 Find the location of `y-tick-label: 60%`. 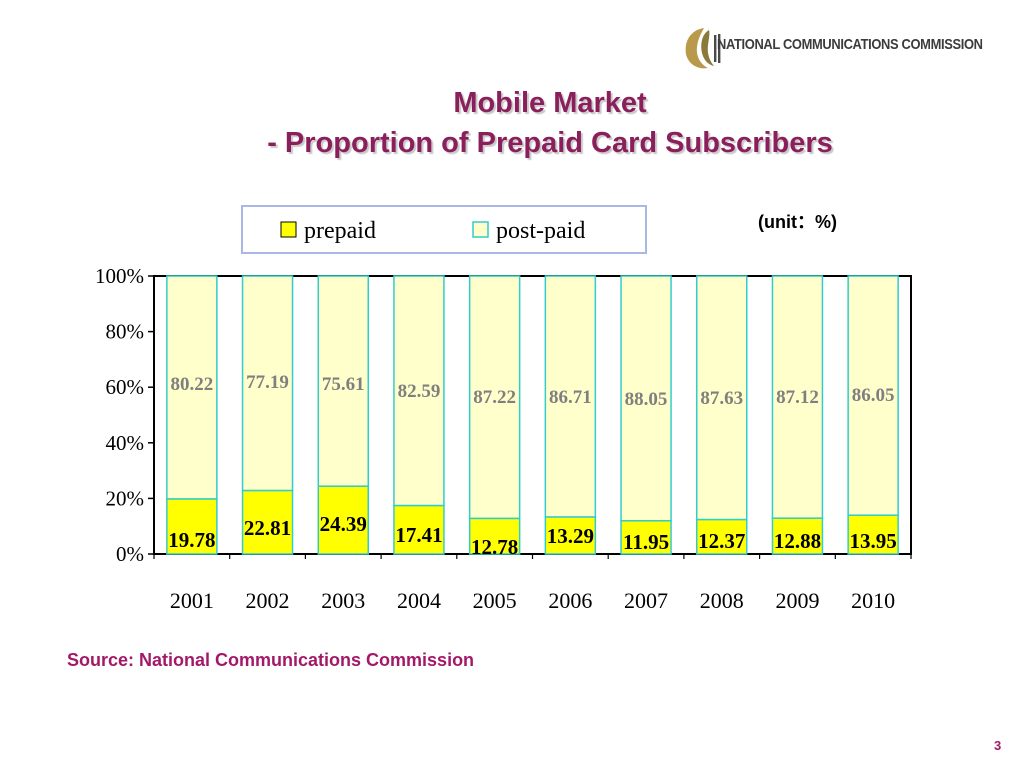

y-tick-label: 60% is located at coordinates (125, 387).